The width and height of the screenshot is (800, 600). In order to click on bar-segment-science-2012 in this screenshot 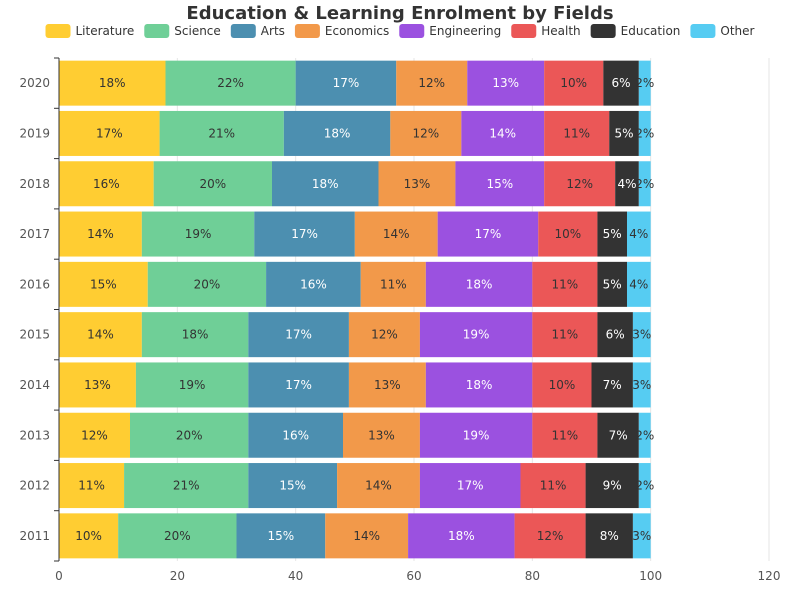, I will do `click(186, 486)`.